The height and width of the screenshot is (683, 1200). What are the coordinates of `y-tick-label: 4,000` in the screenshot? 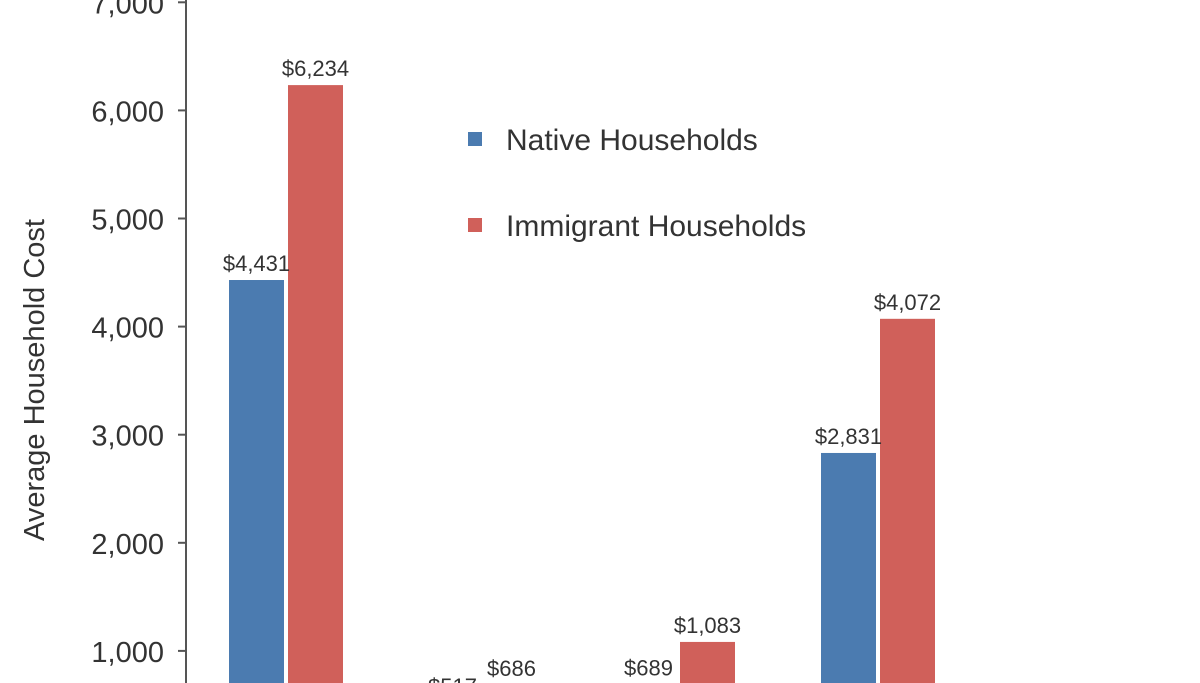 It's located at (127, 329).